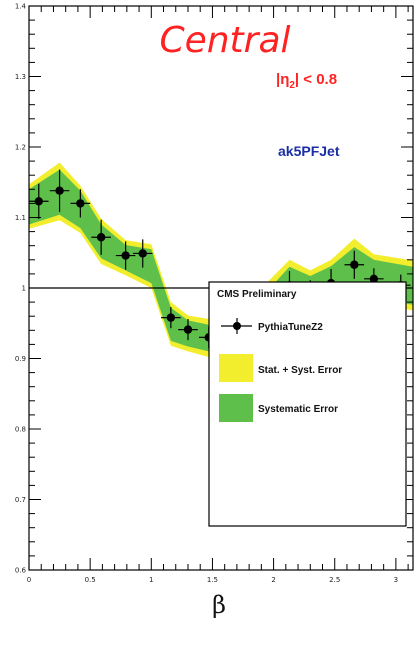 The image size is (420, 646). I want to click on legend-marker-dot, so click(237, 326).